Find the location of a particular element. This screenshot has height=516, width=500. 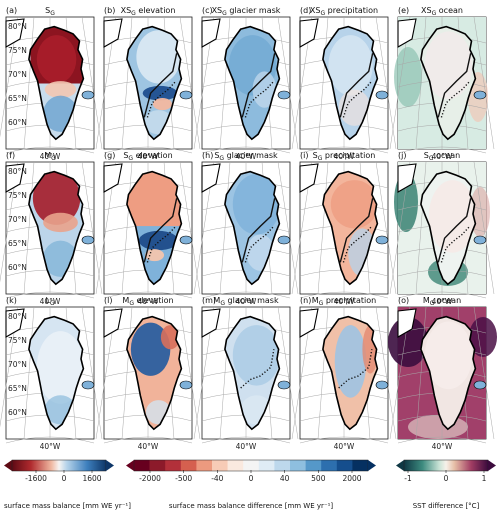

latitude-label: 60°N is located at coordinates (17, 122).